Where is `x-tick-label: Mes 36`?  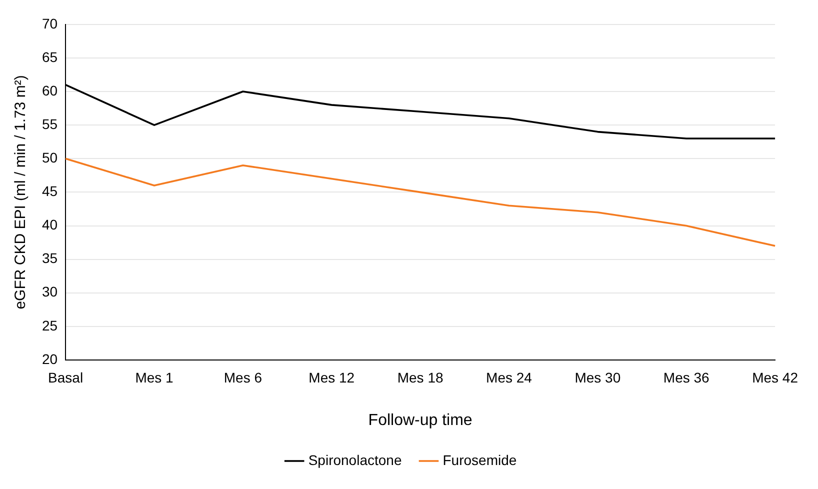
x-tick-label: Mes 36 is located at coordinates (686, 377).